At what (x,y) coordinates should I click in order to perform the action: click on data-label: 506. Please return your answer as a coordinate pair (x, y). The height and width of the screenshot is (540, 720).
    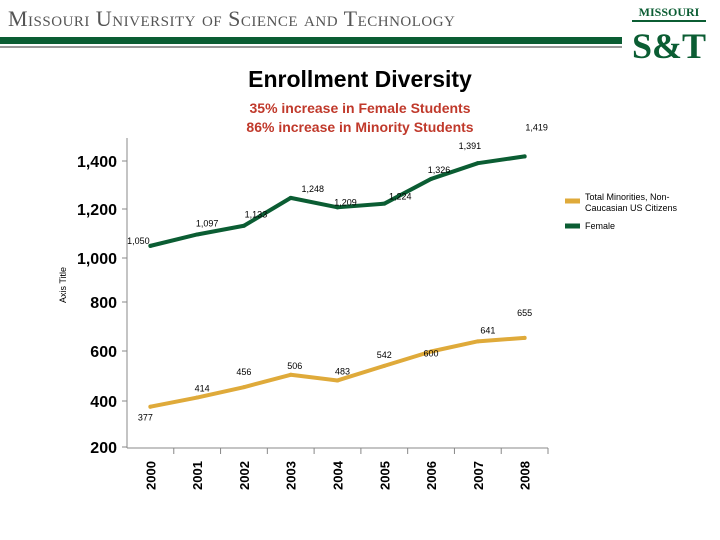
    Looking at the image, I should click on (294, 366).